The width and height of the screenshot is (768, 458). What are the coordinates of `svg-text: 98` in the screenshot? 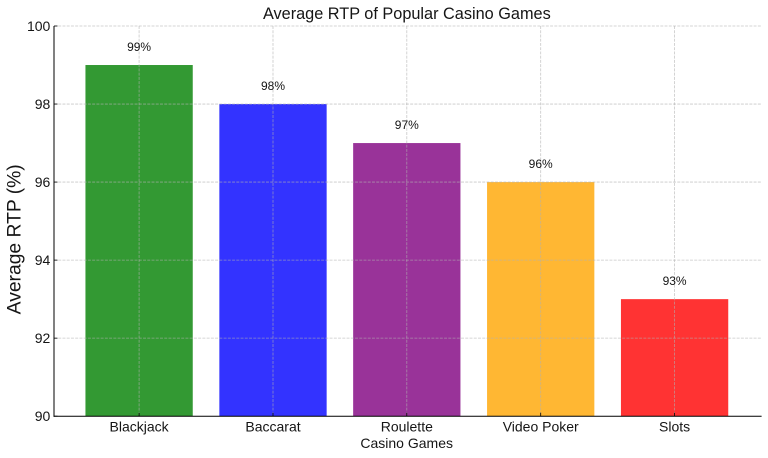 It's located at (43, 104).